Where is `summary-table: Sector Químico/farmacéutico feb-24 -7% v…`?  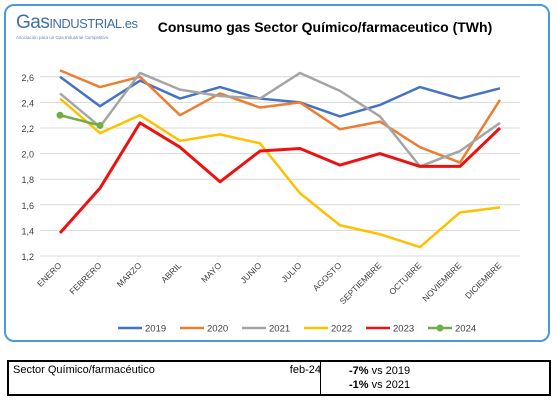 summary-table: Sector Químico/farmacéutico feb-24 -7% v… is located at coordinates (279, 378).